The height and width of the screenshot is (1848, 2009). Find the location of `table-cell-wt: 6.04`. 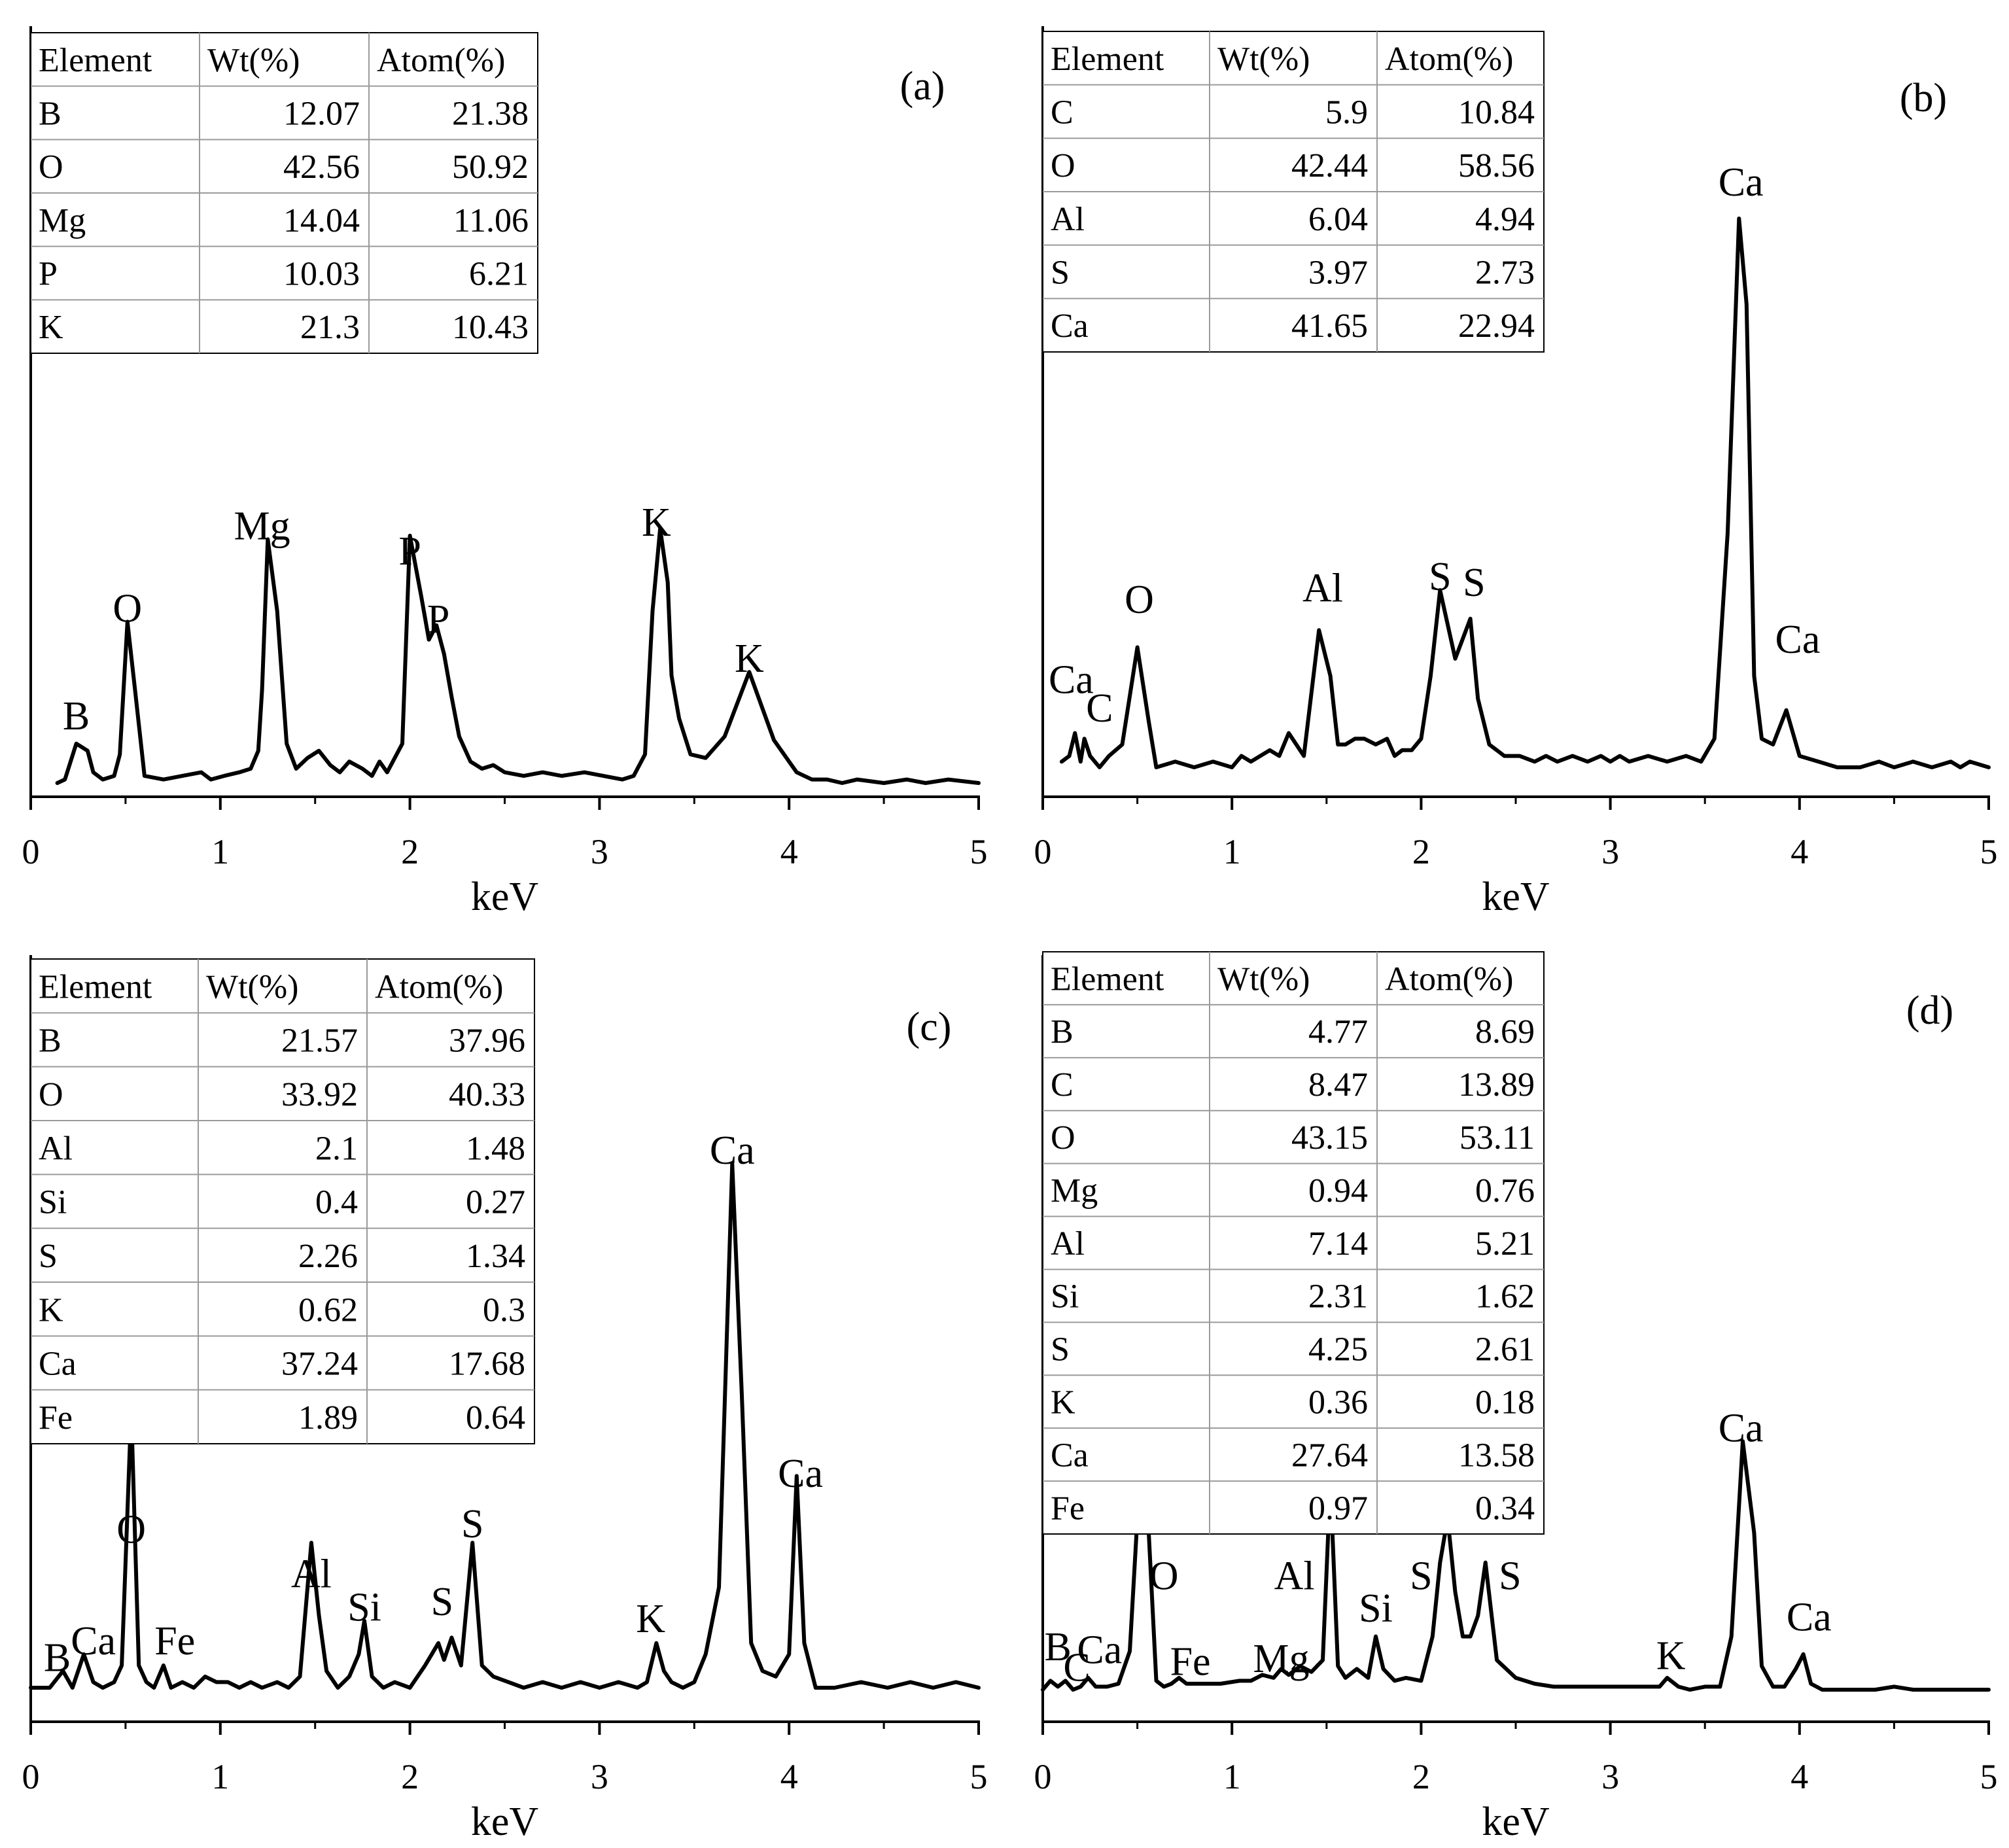

table-cell-wt: 6.04 is located at coordinates (1338, 219).